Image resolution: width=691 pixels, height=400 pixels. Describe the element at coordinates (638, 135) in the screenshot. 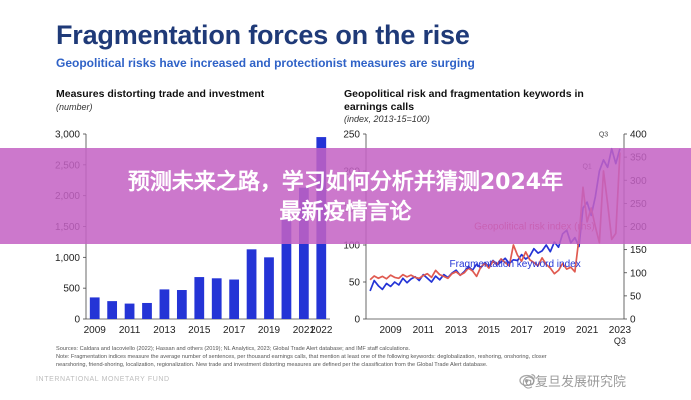

I see `line-right-tick-label: 400` at that location.